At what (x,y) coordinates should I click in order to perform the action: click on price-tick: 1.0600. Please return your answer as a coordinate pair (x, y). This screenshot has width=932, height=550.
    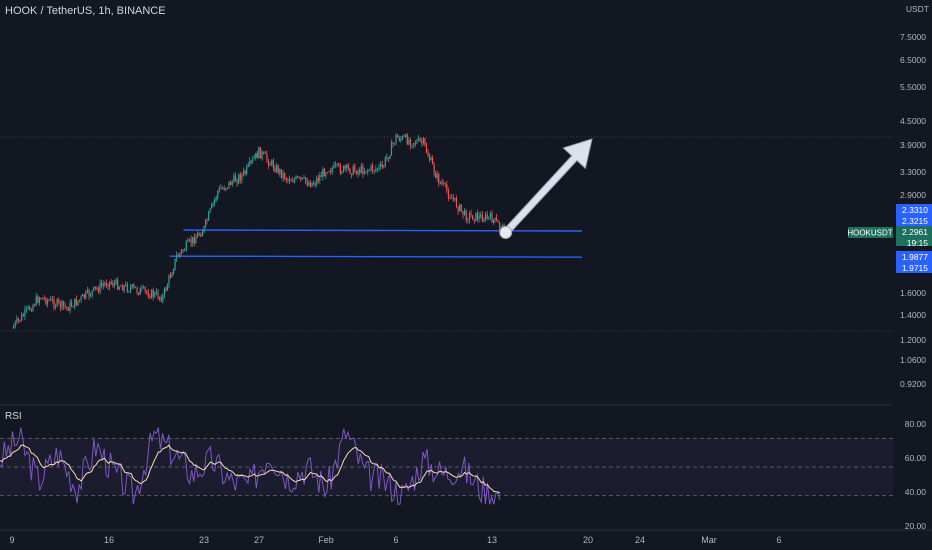
    Looking at the image, I should click on (913, 360).